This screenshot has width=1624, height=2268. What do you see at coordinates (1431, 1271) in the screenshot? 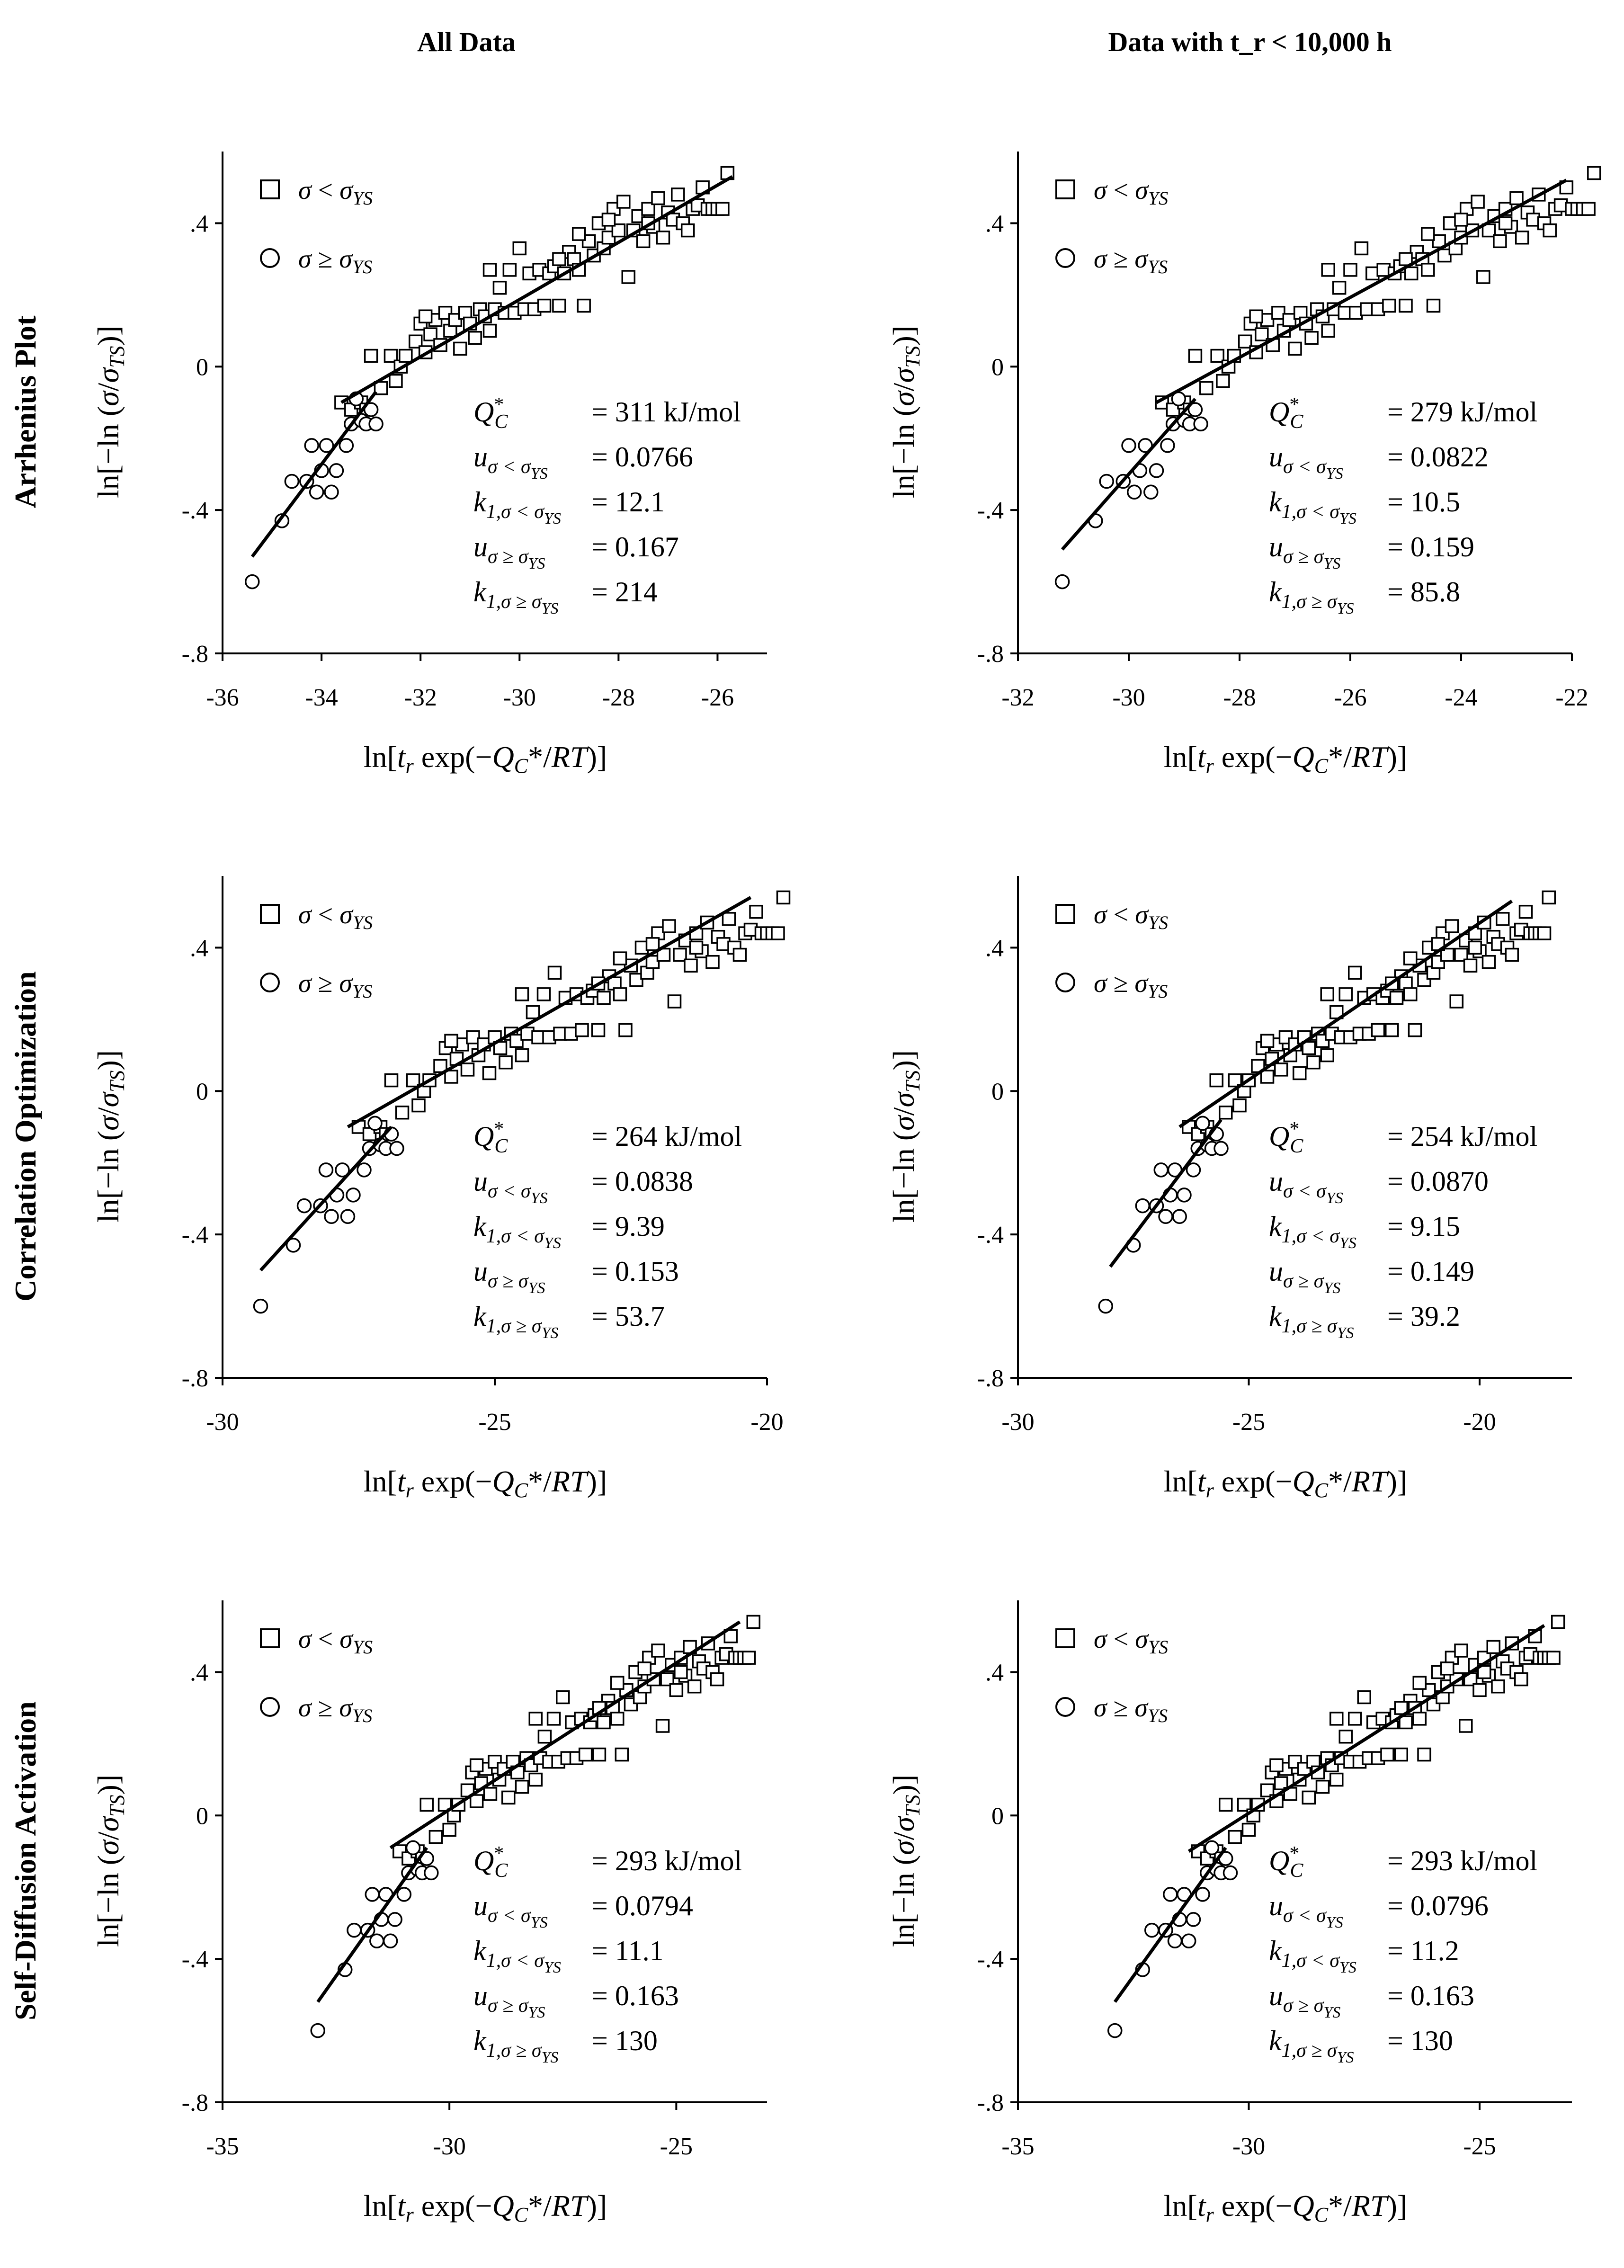
I see `stat-value: = 0.149` at bounding box center [1431, 1271].